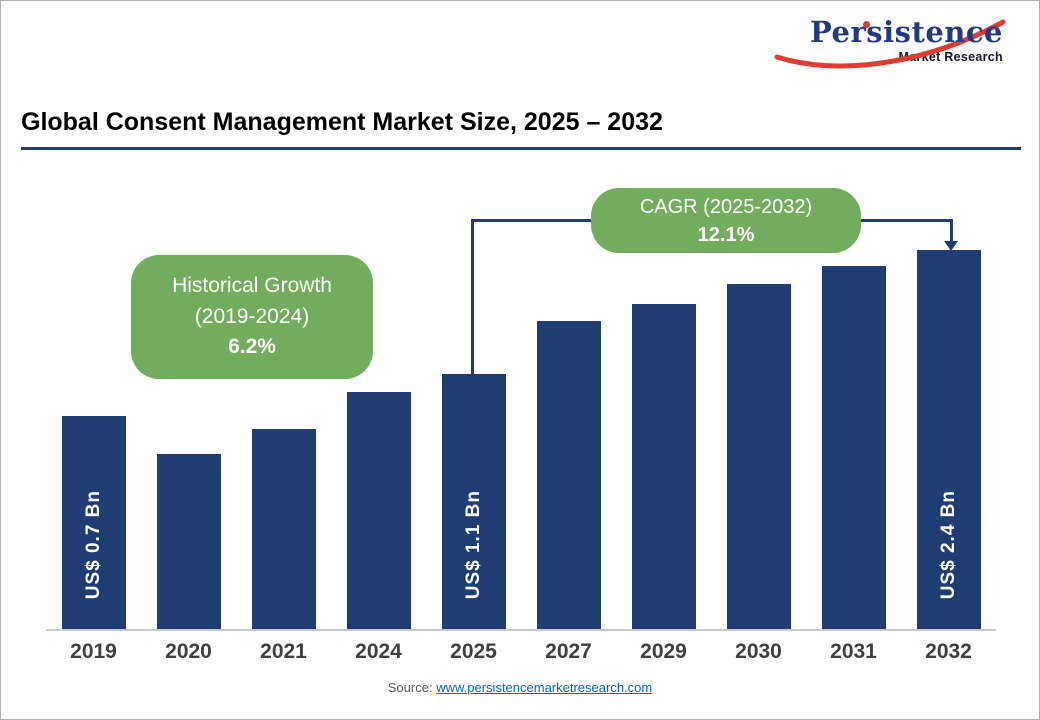 This screenshot has height=720, width=1040. Describe the element at coordinates (378, 651) in the screenshot. I see `x-axis-label-2024: 2024` at that location.